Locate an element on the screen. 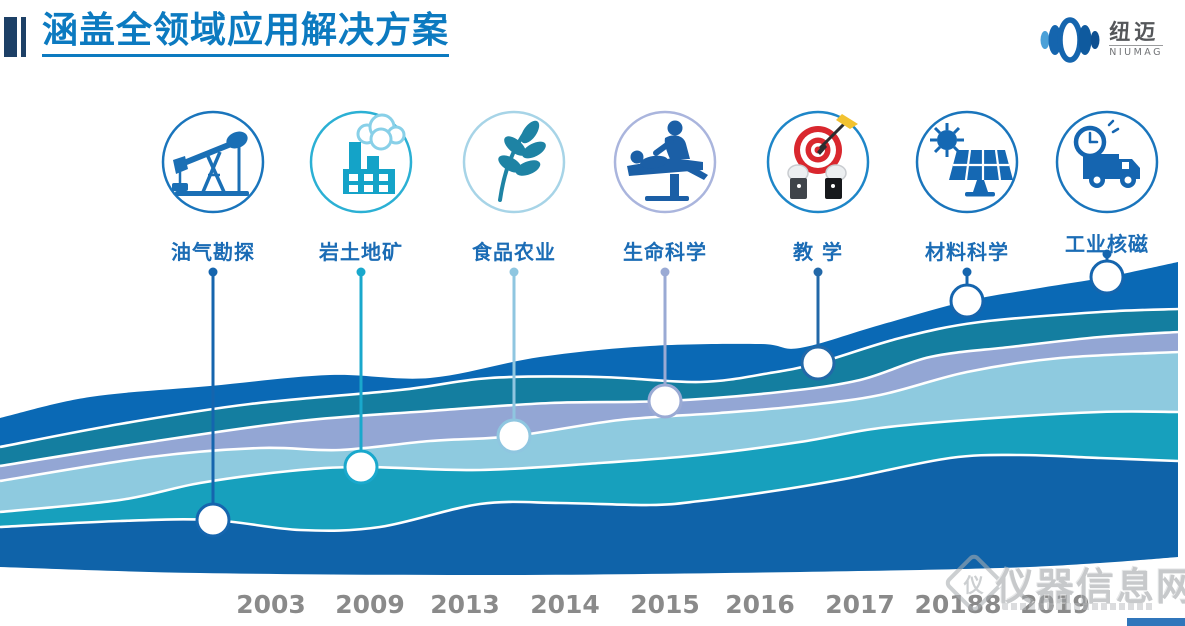 This screenshot has width=1185, height=626. x-axis-year-label: 2014 is located at coordinates (565, 604).